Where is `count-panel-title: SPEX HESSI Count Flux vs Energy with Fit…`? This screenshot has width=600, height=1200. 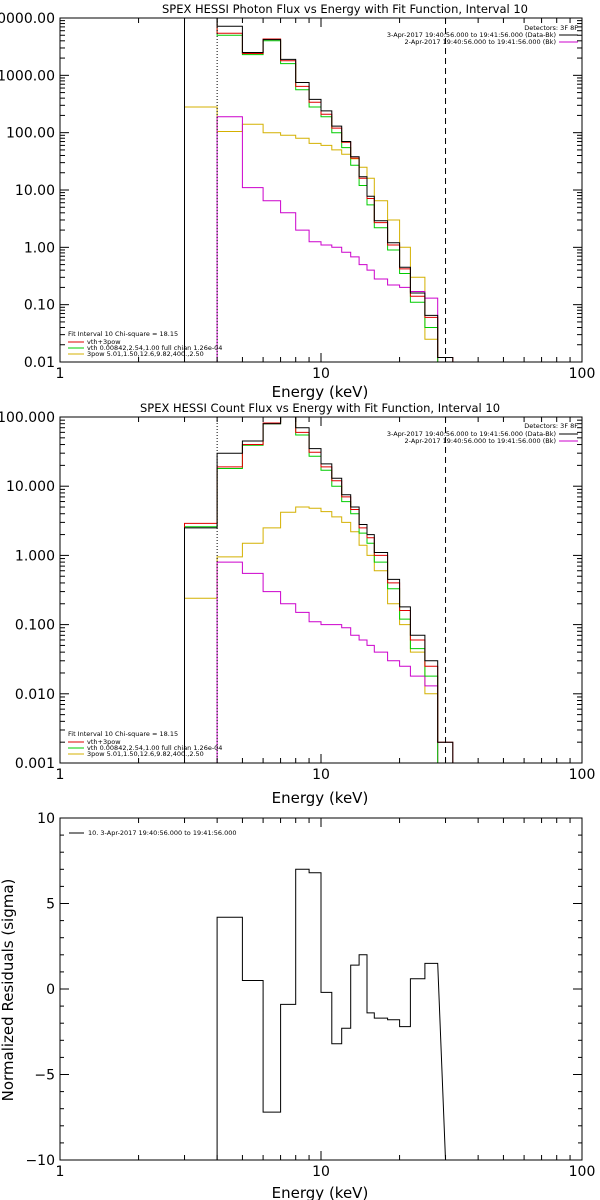 count-panel-title: SPEX HESSI Count Flux vs Energy with Fit… is located at coordinates (320, 408).